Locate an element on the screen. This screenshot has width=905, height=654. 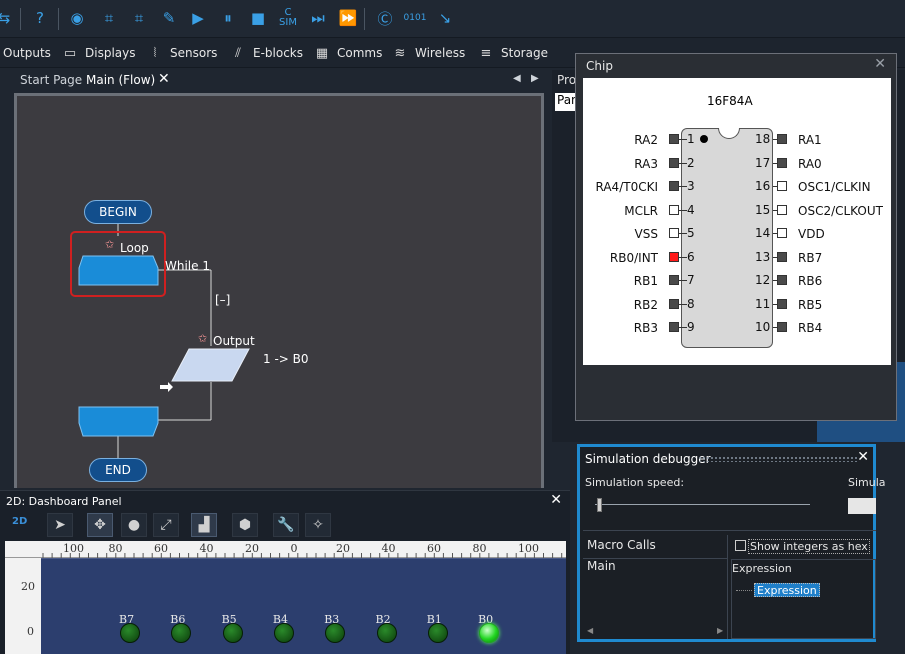
scroll-left-icon: ◀ is located at coordinates (590, 630).